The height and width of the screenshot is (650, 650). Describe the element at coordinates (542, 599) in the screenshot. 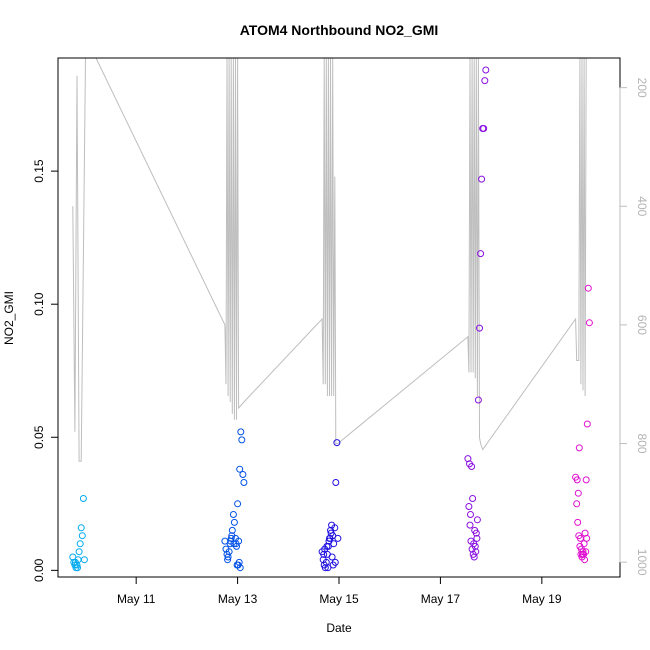

I see `x-tick-label: May 19` at that location.